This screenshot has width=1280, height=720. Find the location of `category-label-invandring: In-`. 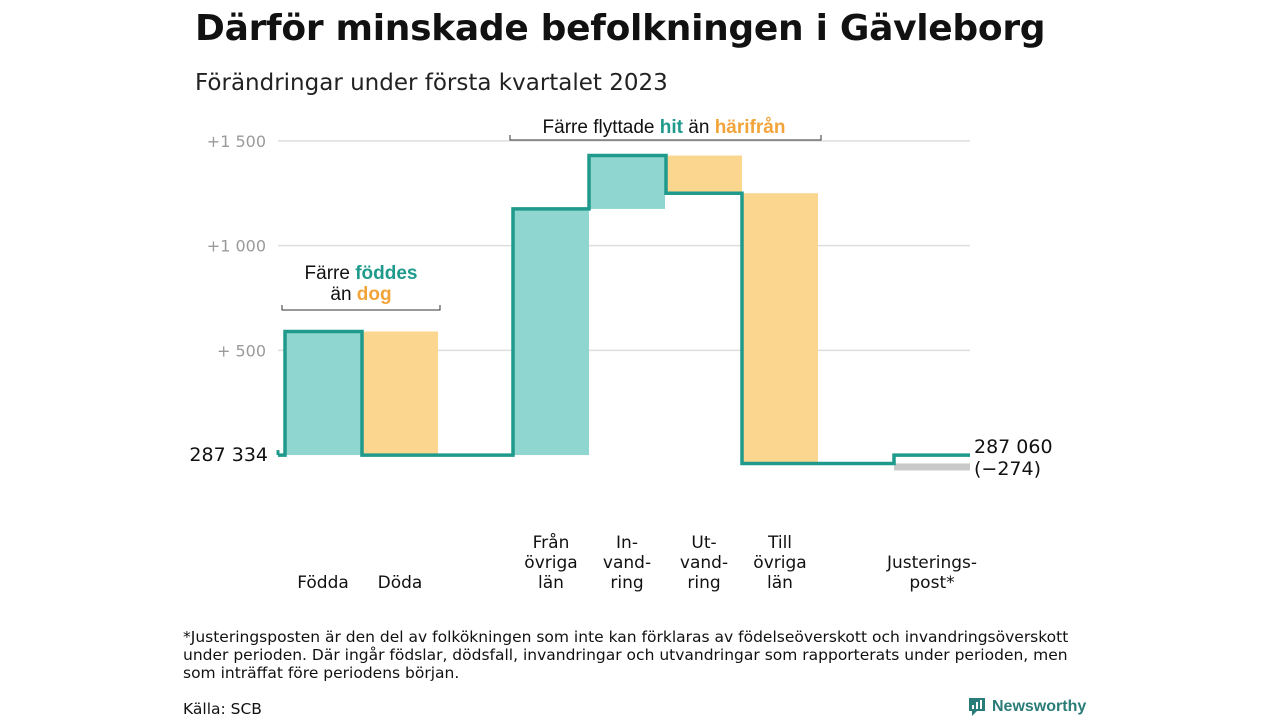

category-label-invandring: In- is located at coordinates (627, 543).